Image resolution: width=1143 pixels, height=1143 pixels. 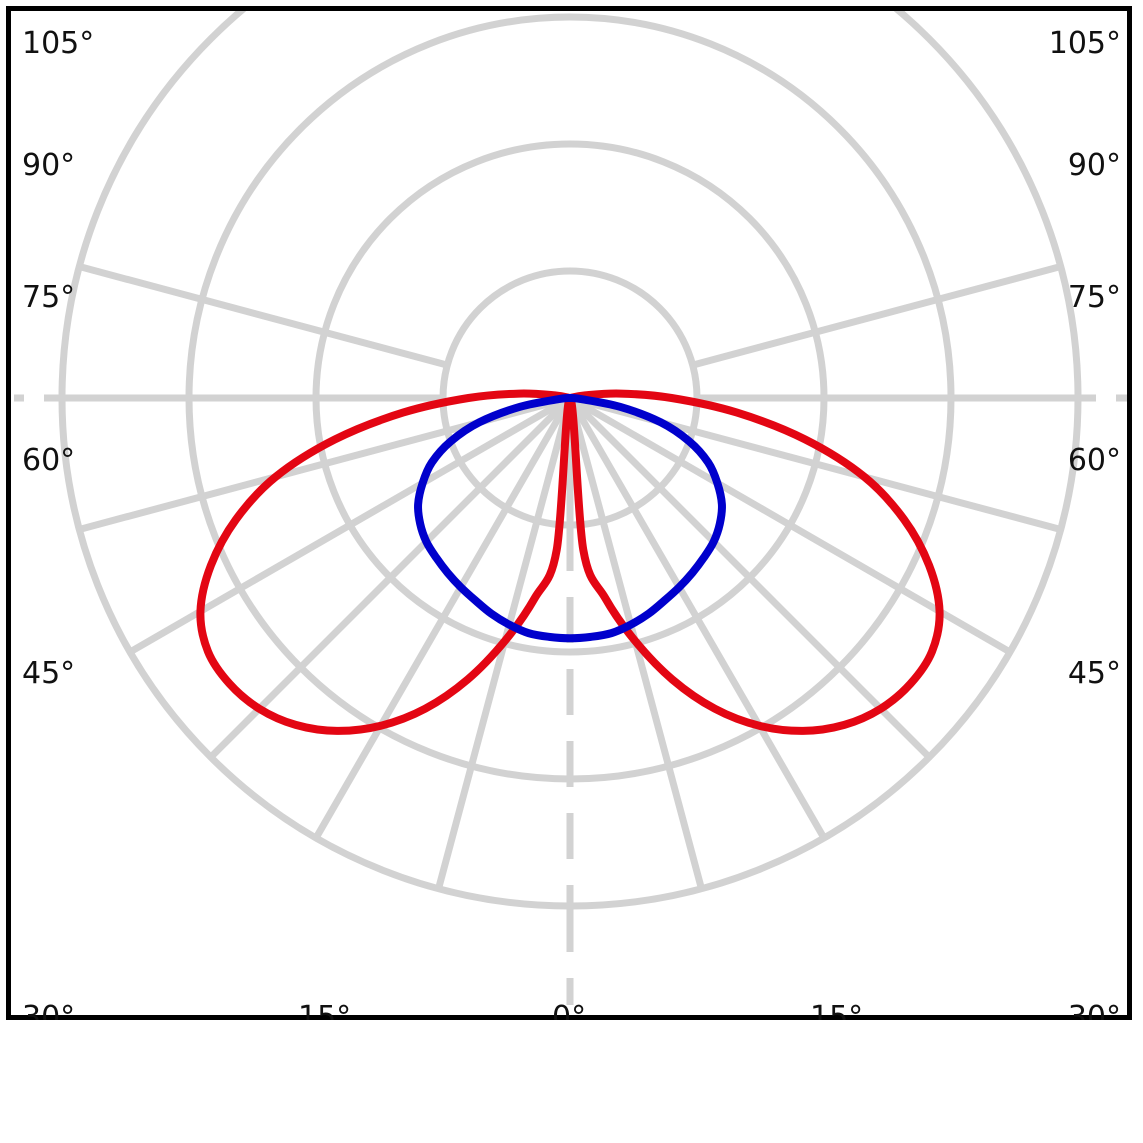 I want to click on axis-label-left-75: 75°, so click(x=49, y=297).